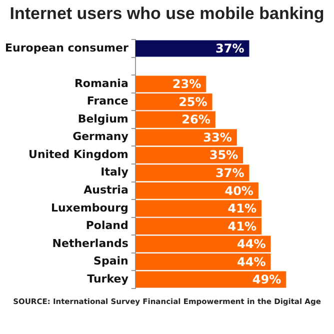  What do you see at coordinates (114, 172) in the screenshot?
I see `y-tick-label: Italy` at bounding box center [114, 172].